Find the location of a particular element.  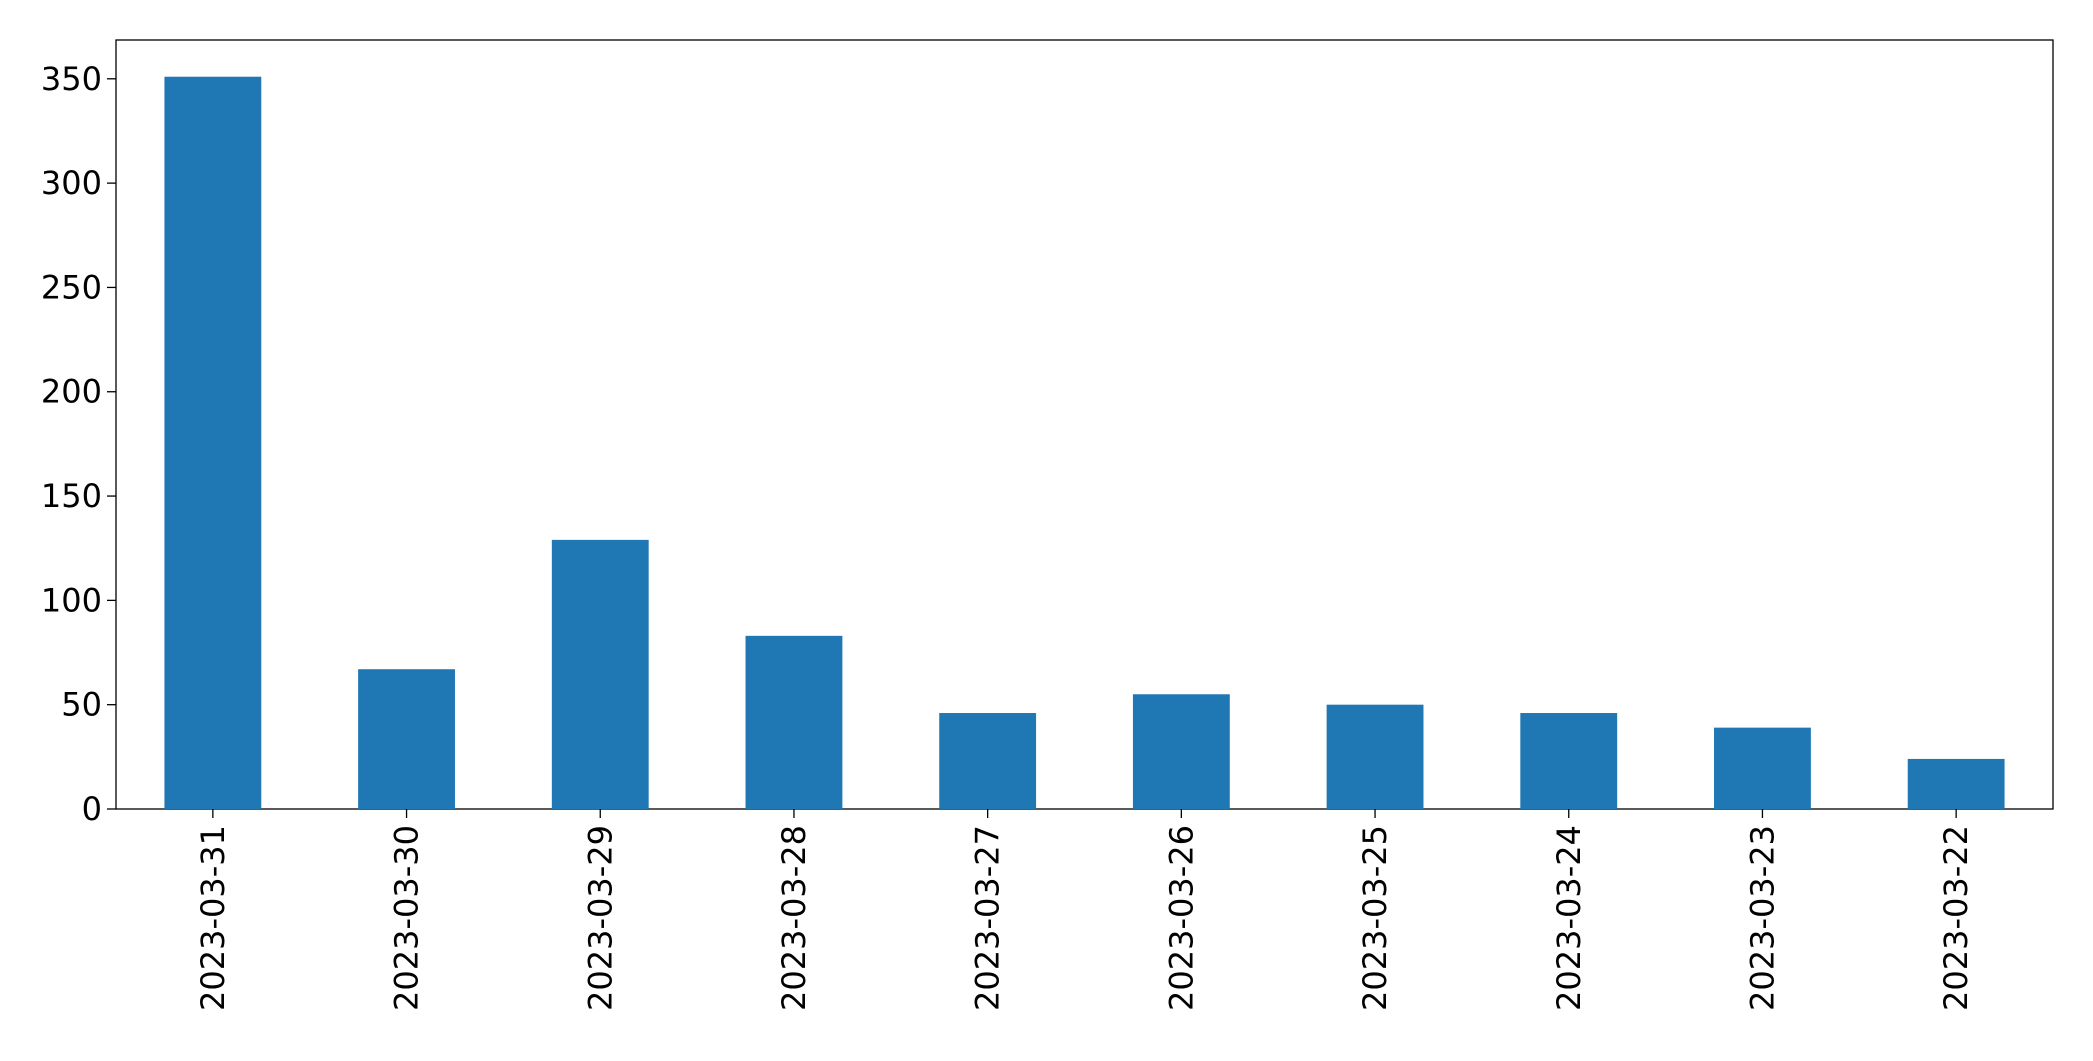

x-tick-label: 2023-03-29 is located at coordinates (600, 918).